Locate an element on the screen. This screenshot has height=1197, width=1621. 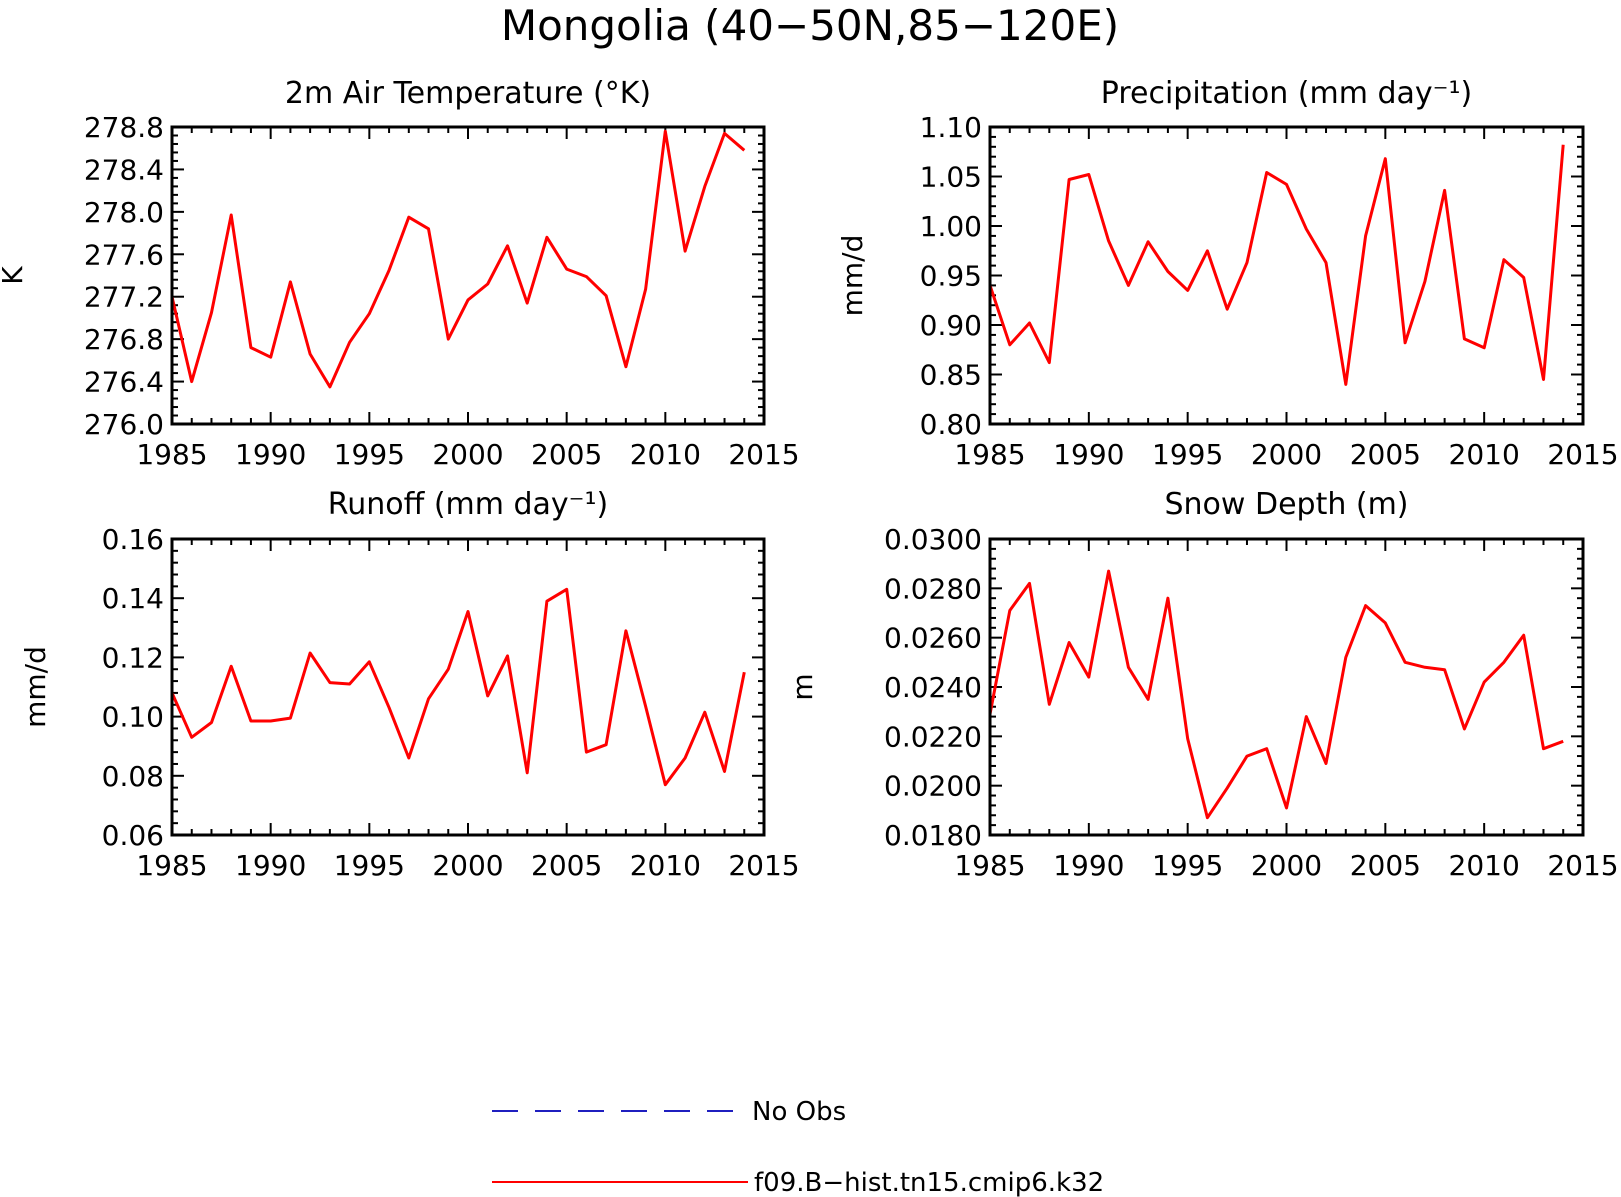
y-tick-label: 276.0 is located at coordinates (124, 424).